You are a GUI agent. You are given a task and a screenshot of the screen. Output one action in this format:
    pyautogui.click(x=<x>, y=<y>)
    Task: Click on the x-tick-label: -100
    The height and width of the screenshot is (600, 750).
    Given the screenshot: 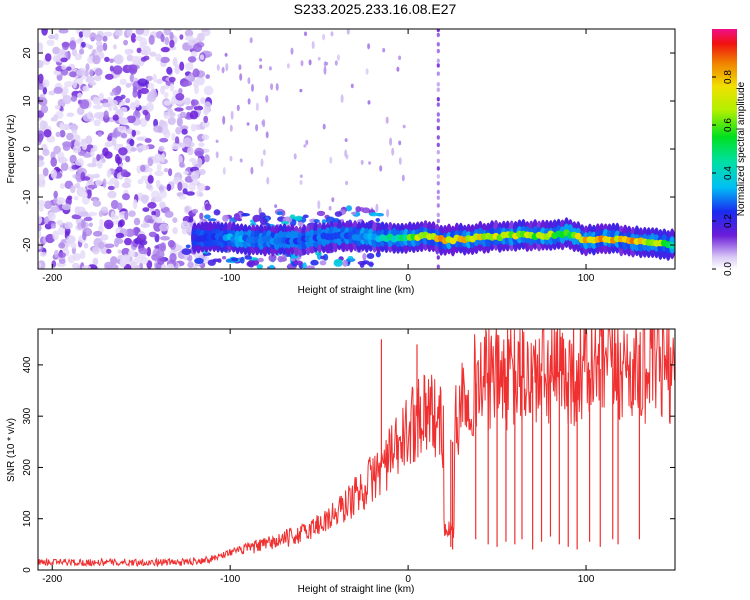 What is the action you would take?
    pyautogui.click(x=230, y=278)
    